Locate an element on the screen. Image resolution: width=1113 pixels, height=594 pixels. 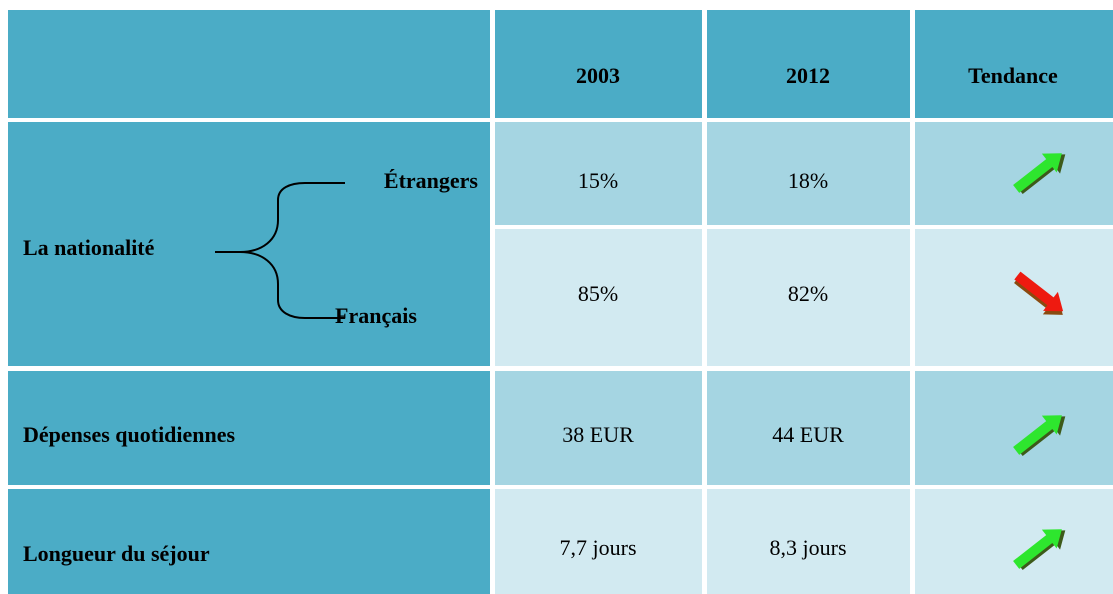
cell-value: 38 EUR is located at coordinates (598, 434).